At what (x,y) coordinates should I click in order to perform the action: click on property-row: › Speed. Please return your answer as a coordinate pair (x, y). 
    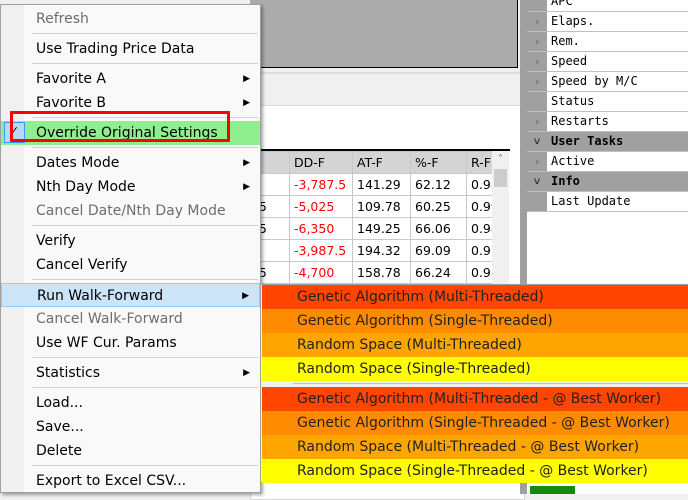
    Looking at the image, I should click on (607, 62).